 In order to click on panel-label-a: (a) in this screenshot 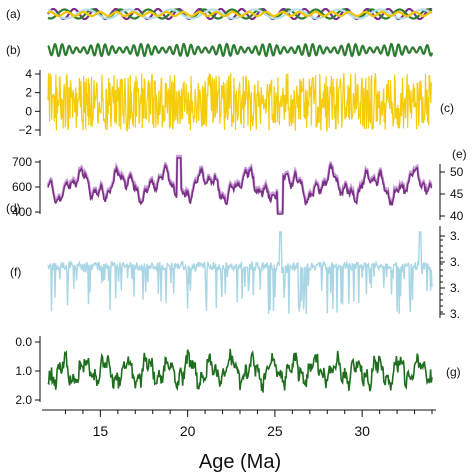, I will do `click(13, 14)`.